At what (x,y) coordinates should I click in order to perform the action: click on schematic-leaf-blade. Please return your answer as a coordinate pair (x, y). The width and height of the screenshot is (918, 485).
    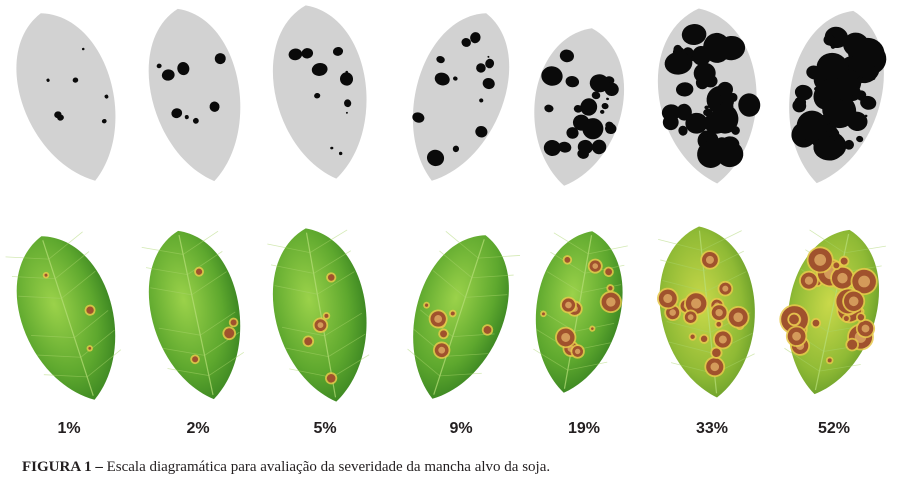
    Looking at the image, I should click on (194, 95).